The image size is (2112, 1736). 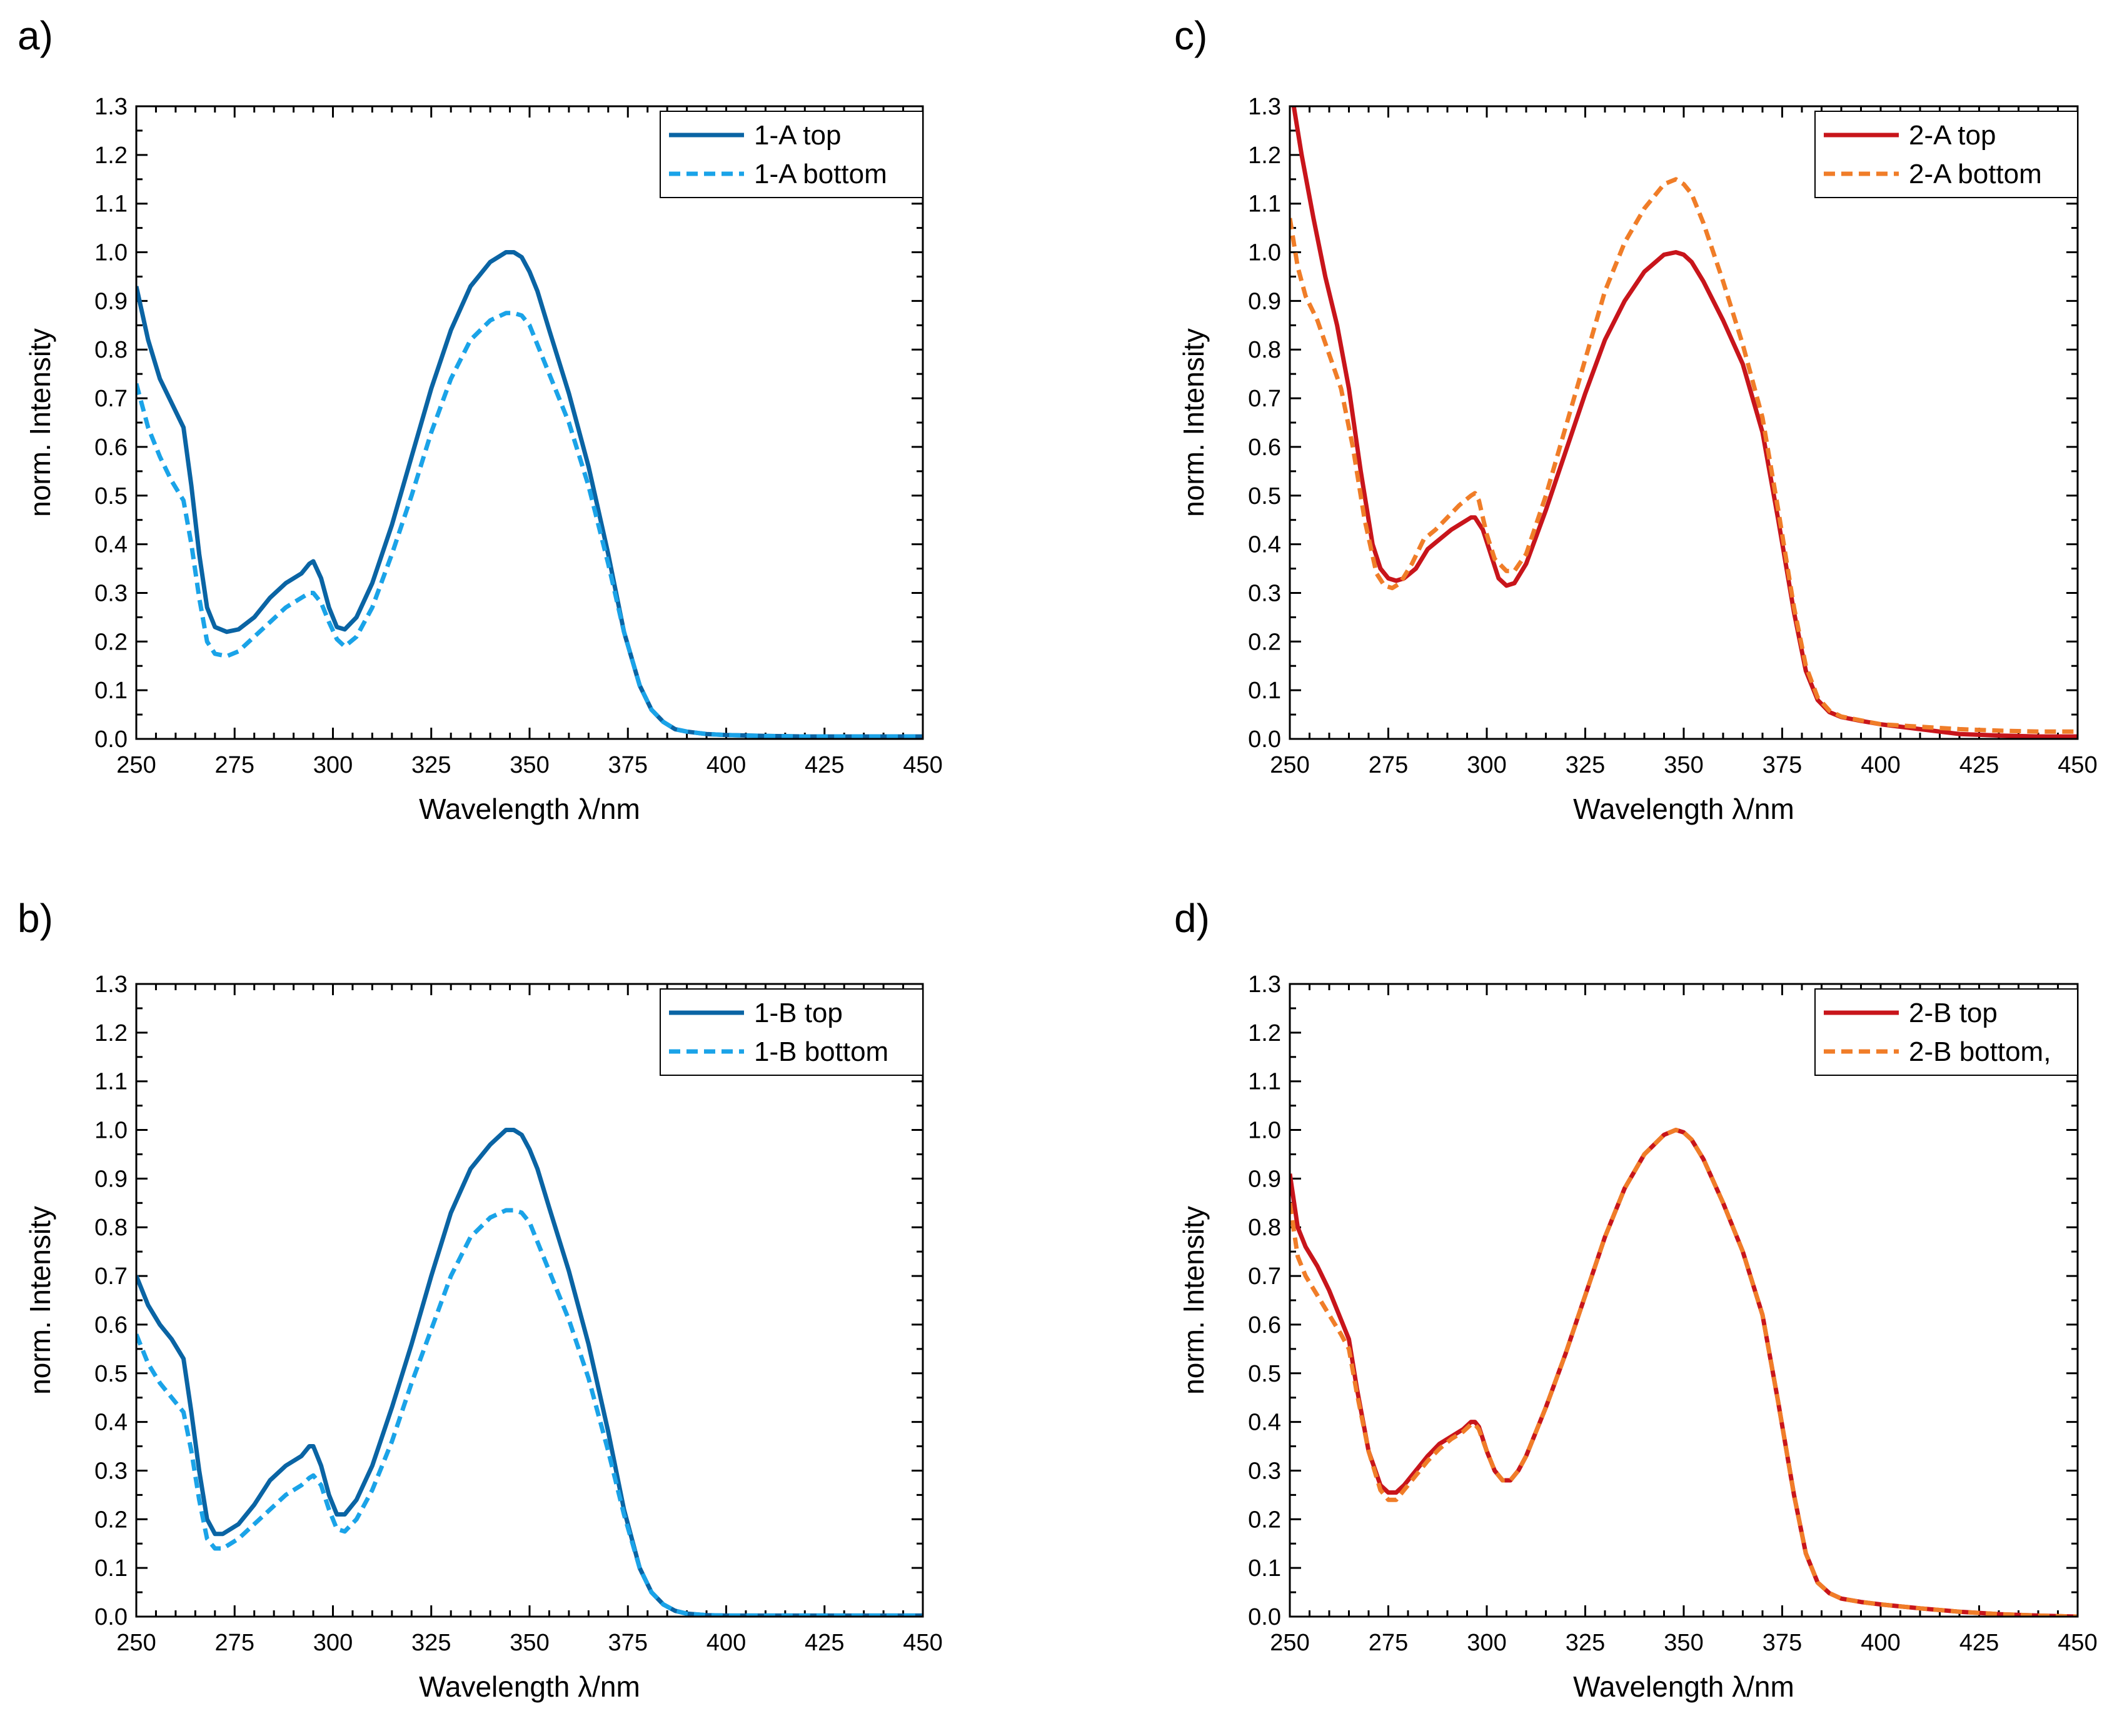 I want to click on panel-label-c: c), so click(x=1191, y=36).